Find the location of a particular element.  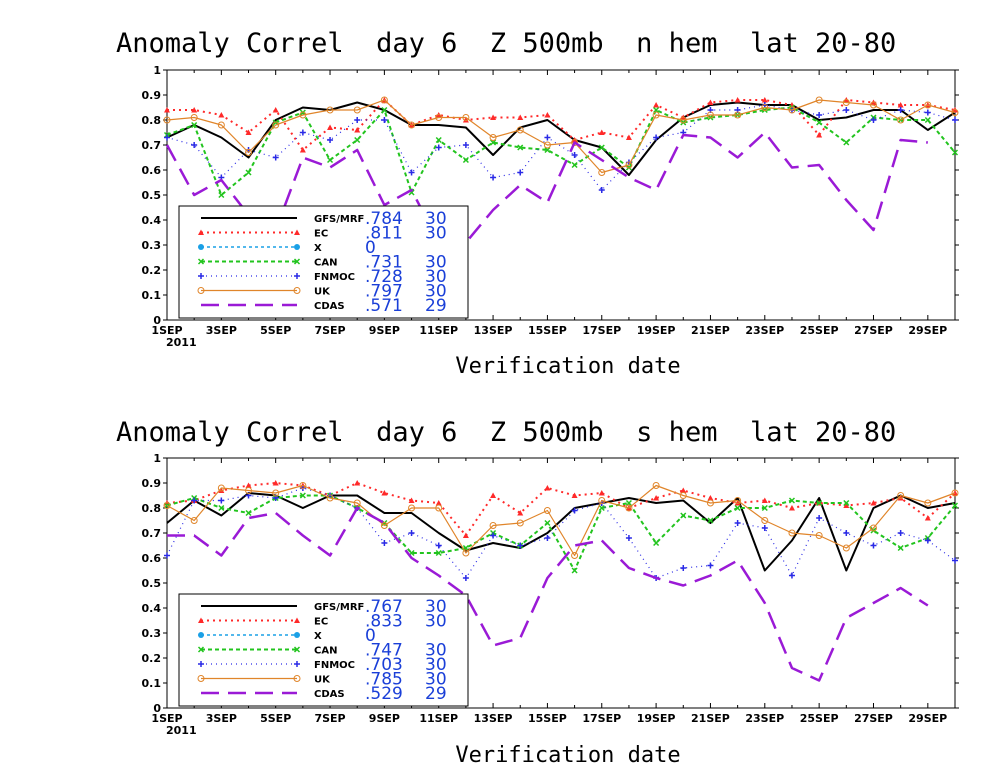

x-tick-label: 19SEP is located at coordinates (656, 330).